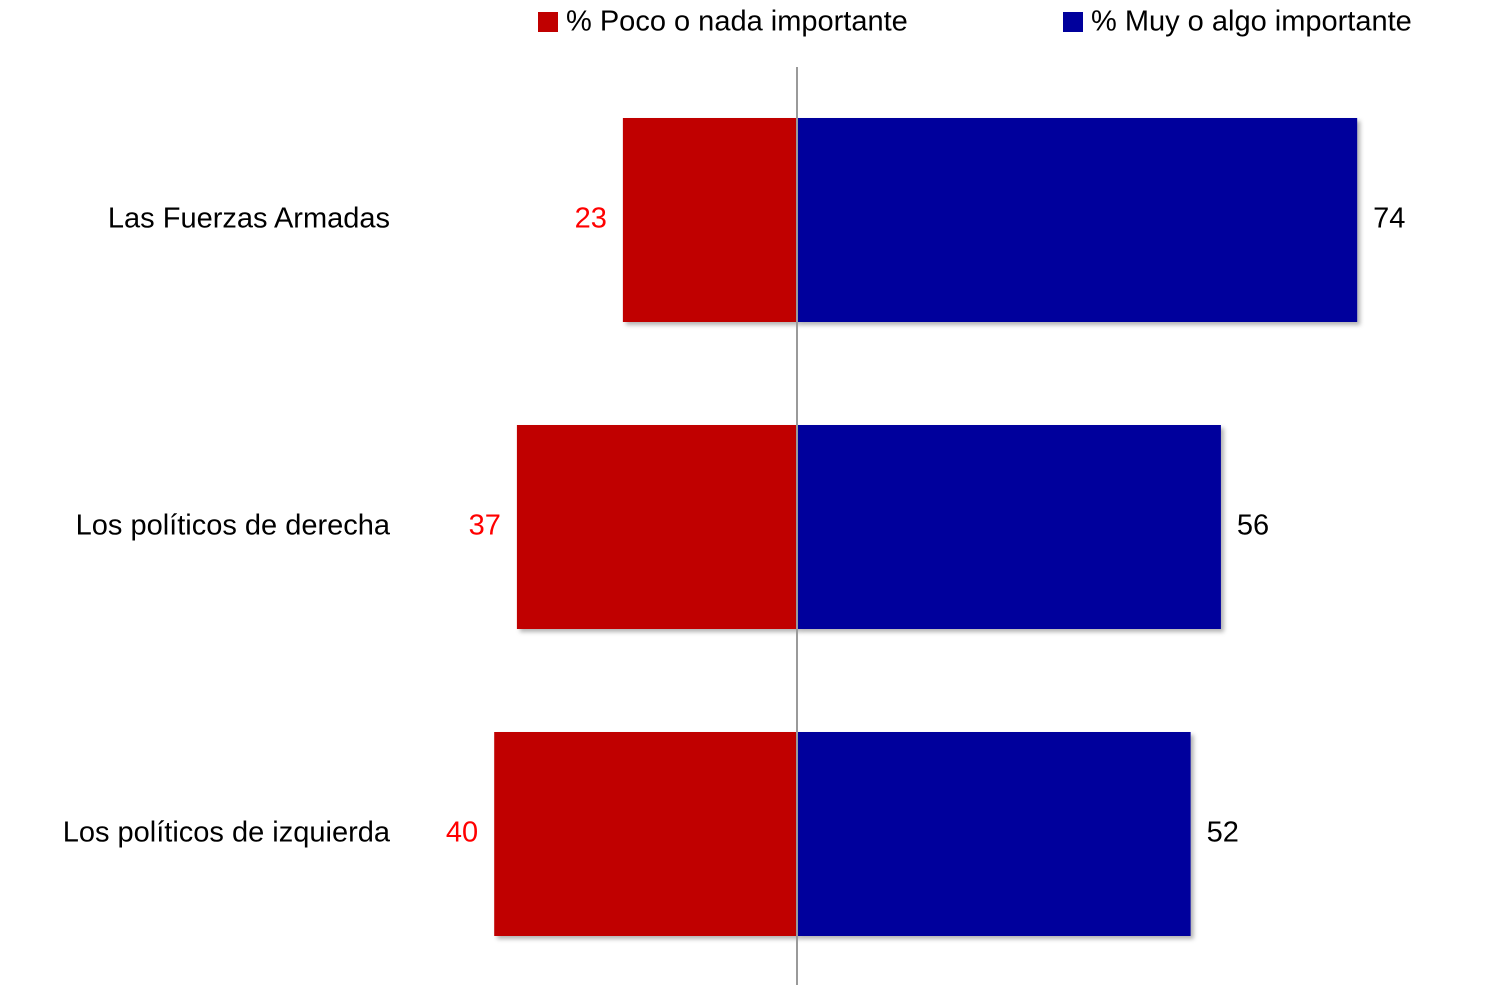  I want to click on value-label: 56, so click(1253, 526).